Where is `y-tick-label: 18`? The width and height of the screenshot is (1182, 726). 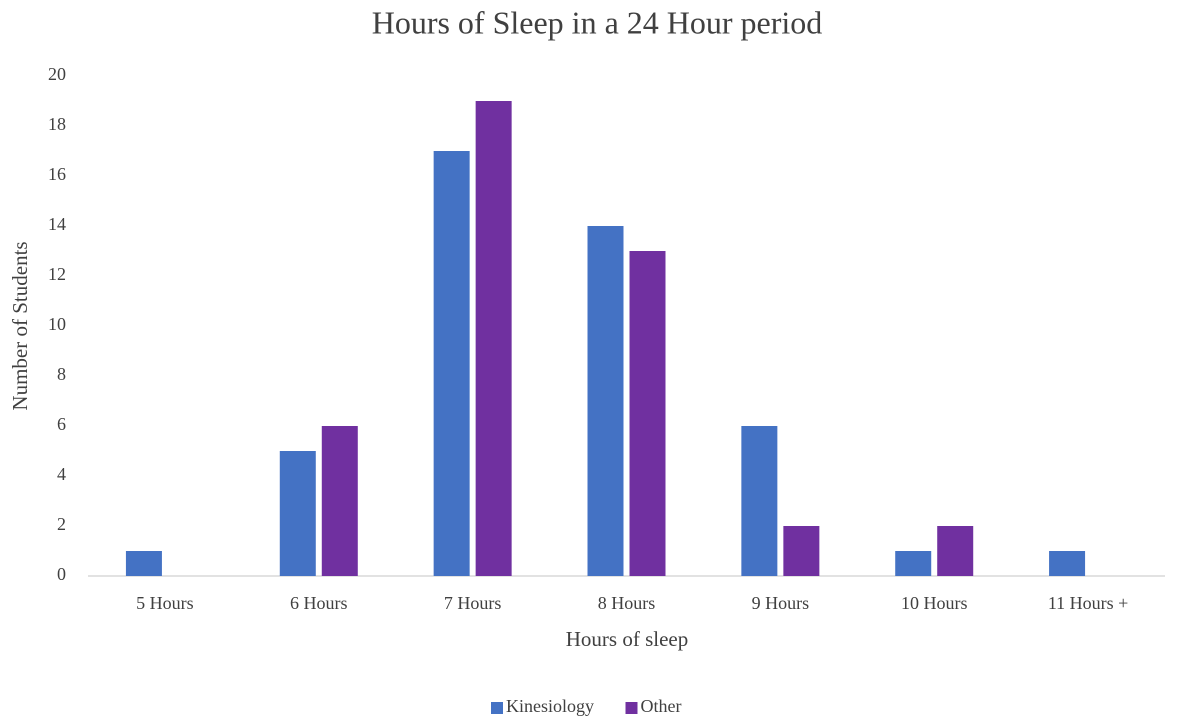 y-tick-label: 18 is located at coordinates (57, 124).